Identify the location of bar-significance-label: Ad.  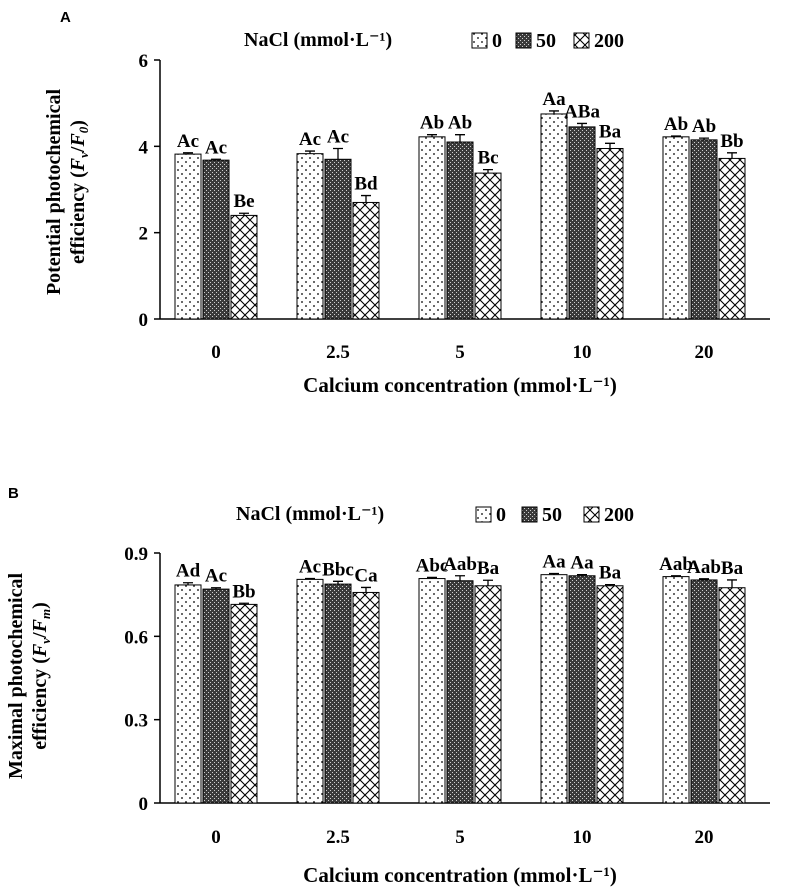
(188, 571).